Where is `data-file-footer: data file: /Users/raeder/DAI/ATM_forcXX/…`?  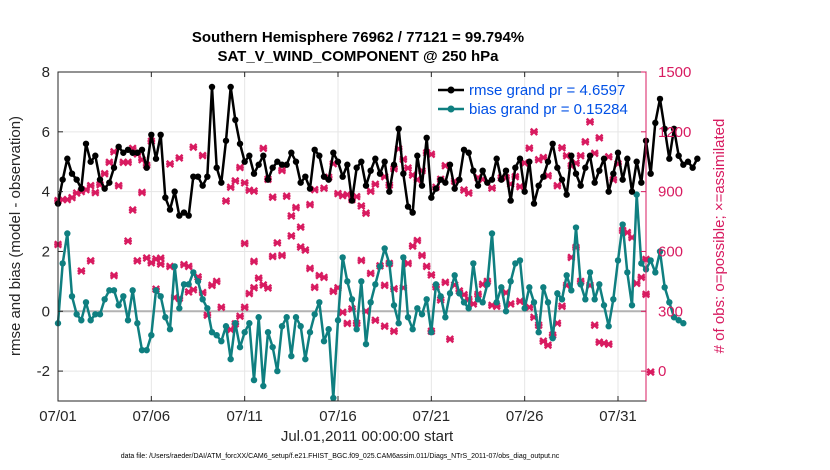 data-file-footer: data file: /Users/raeder/DAI/ATM_forcXX/… is located at coordinates (340, 456).